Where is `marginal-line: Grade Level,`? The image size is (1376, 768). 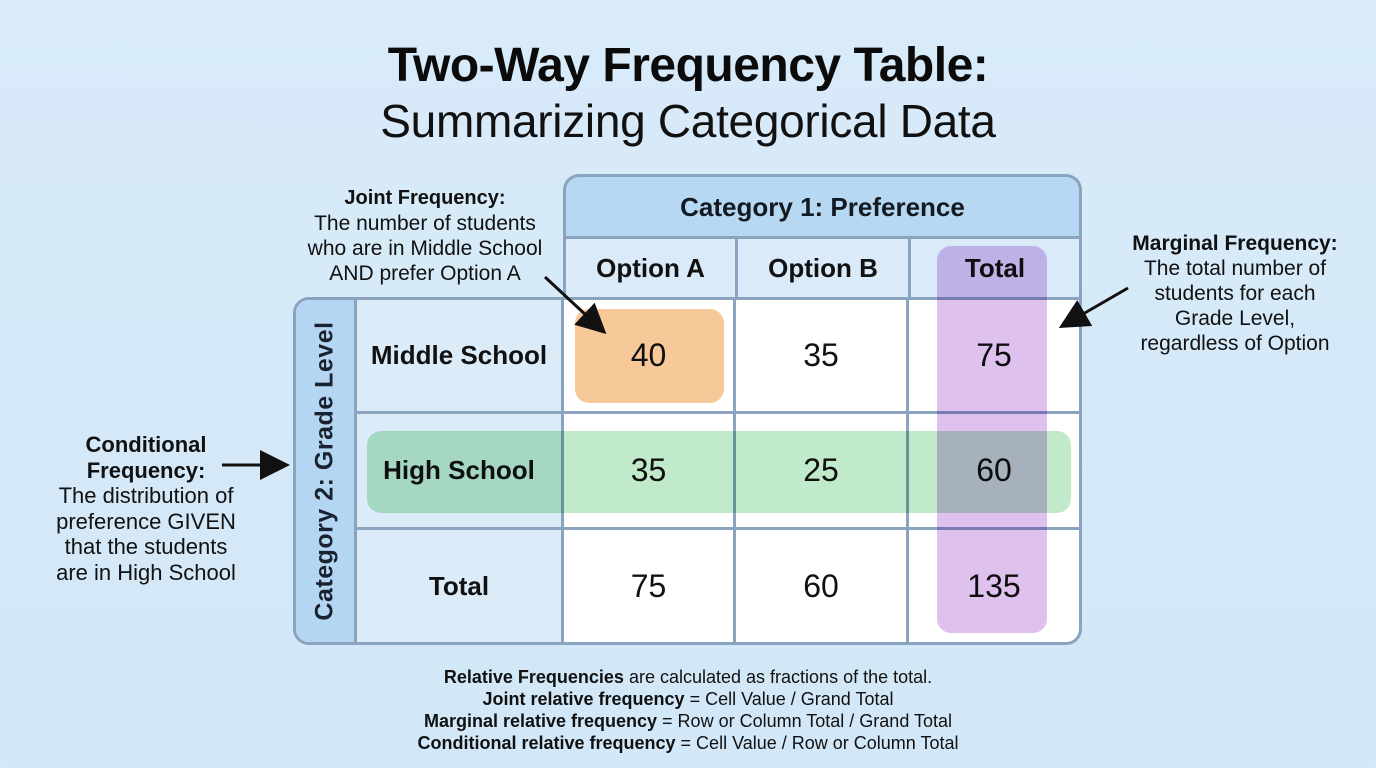 marginal-line: Grade Level, is located at coordinates (1235, 318).